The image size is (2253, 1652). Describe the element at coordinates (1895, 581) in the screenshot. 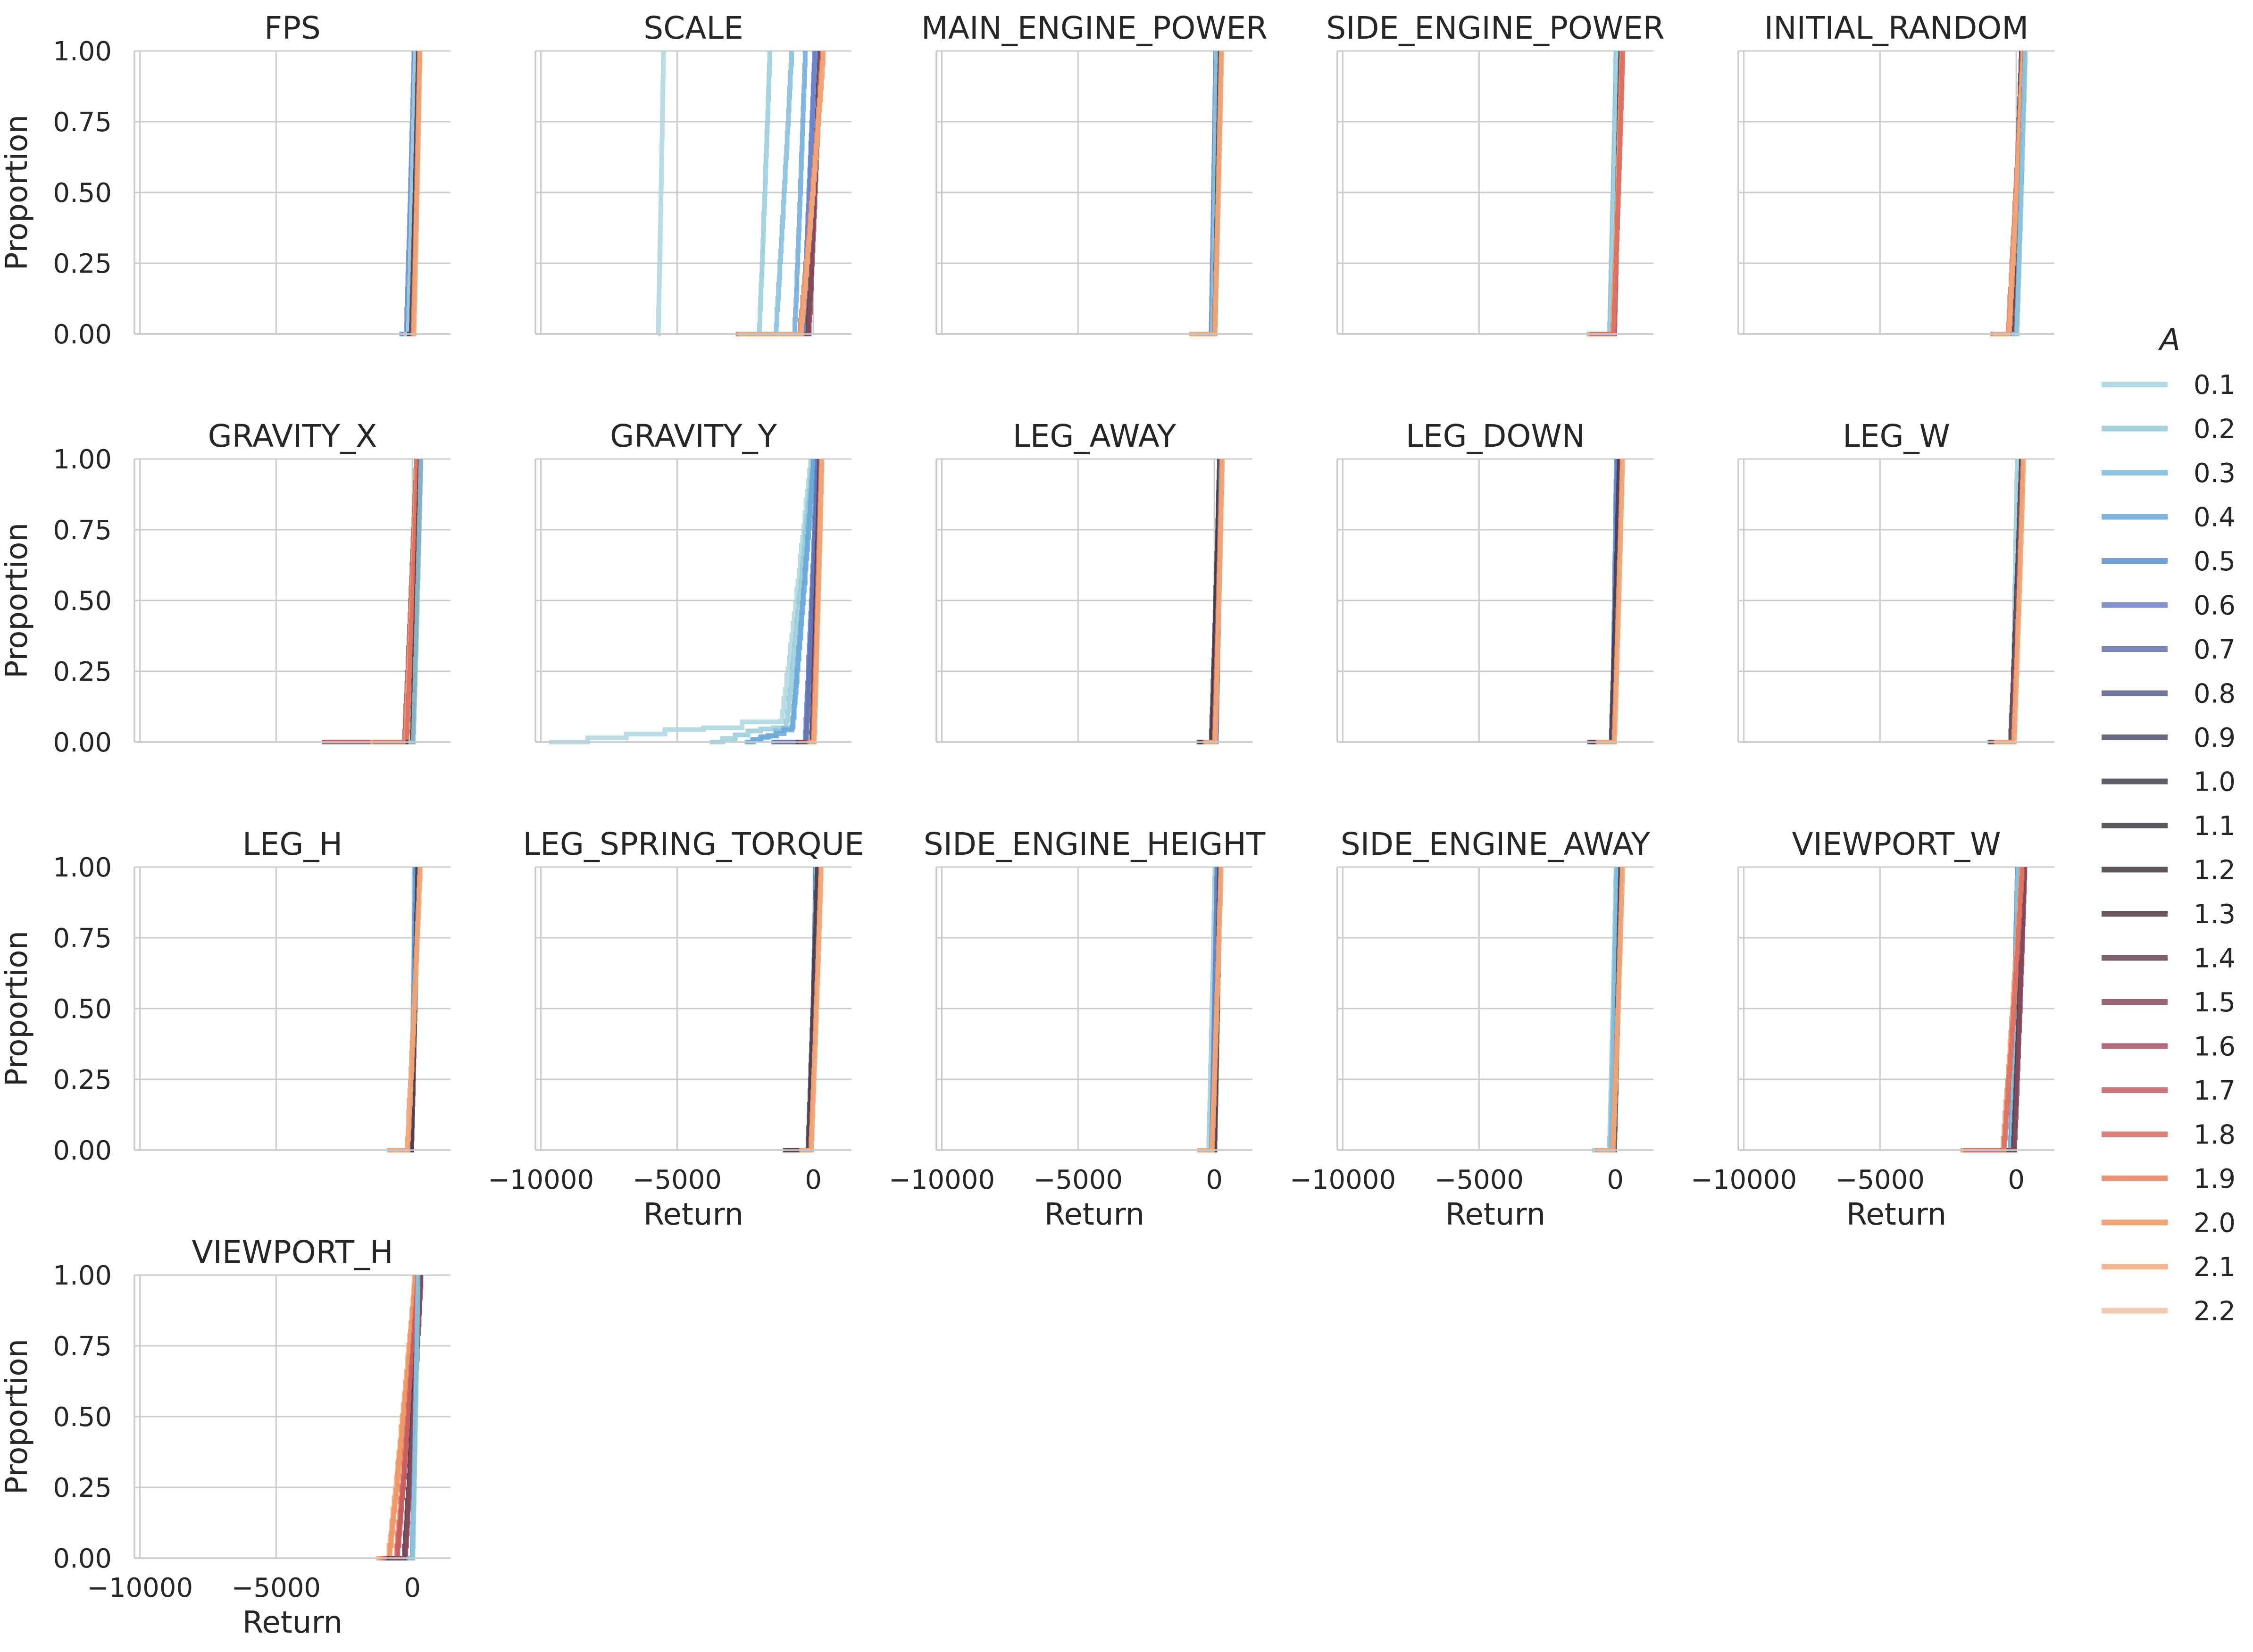

I see `panel-leg-w: LEG_W` at that location.